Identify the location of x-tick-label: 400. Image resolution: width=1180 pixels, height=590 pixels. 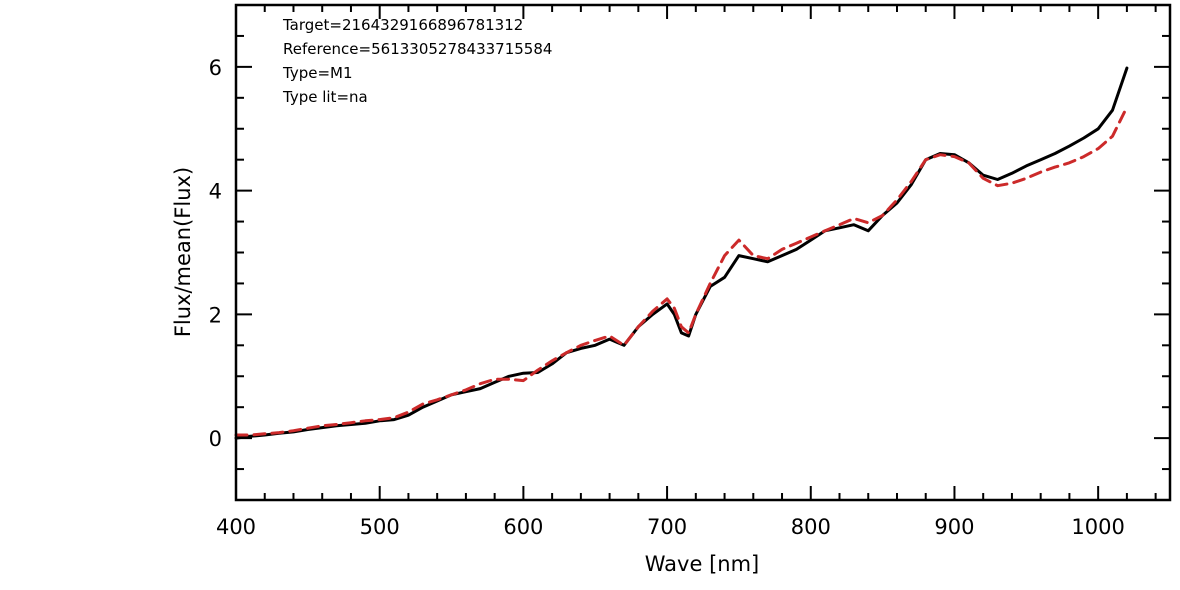
(236, 527).